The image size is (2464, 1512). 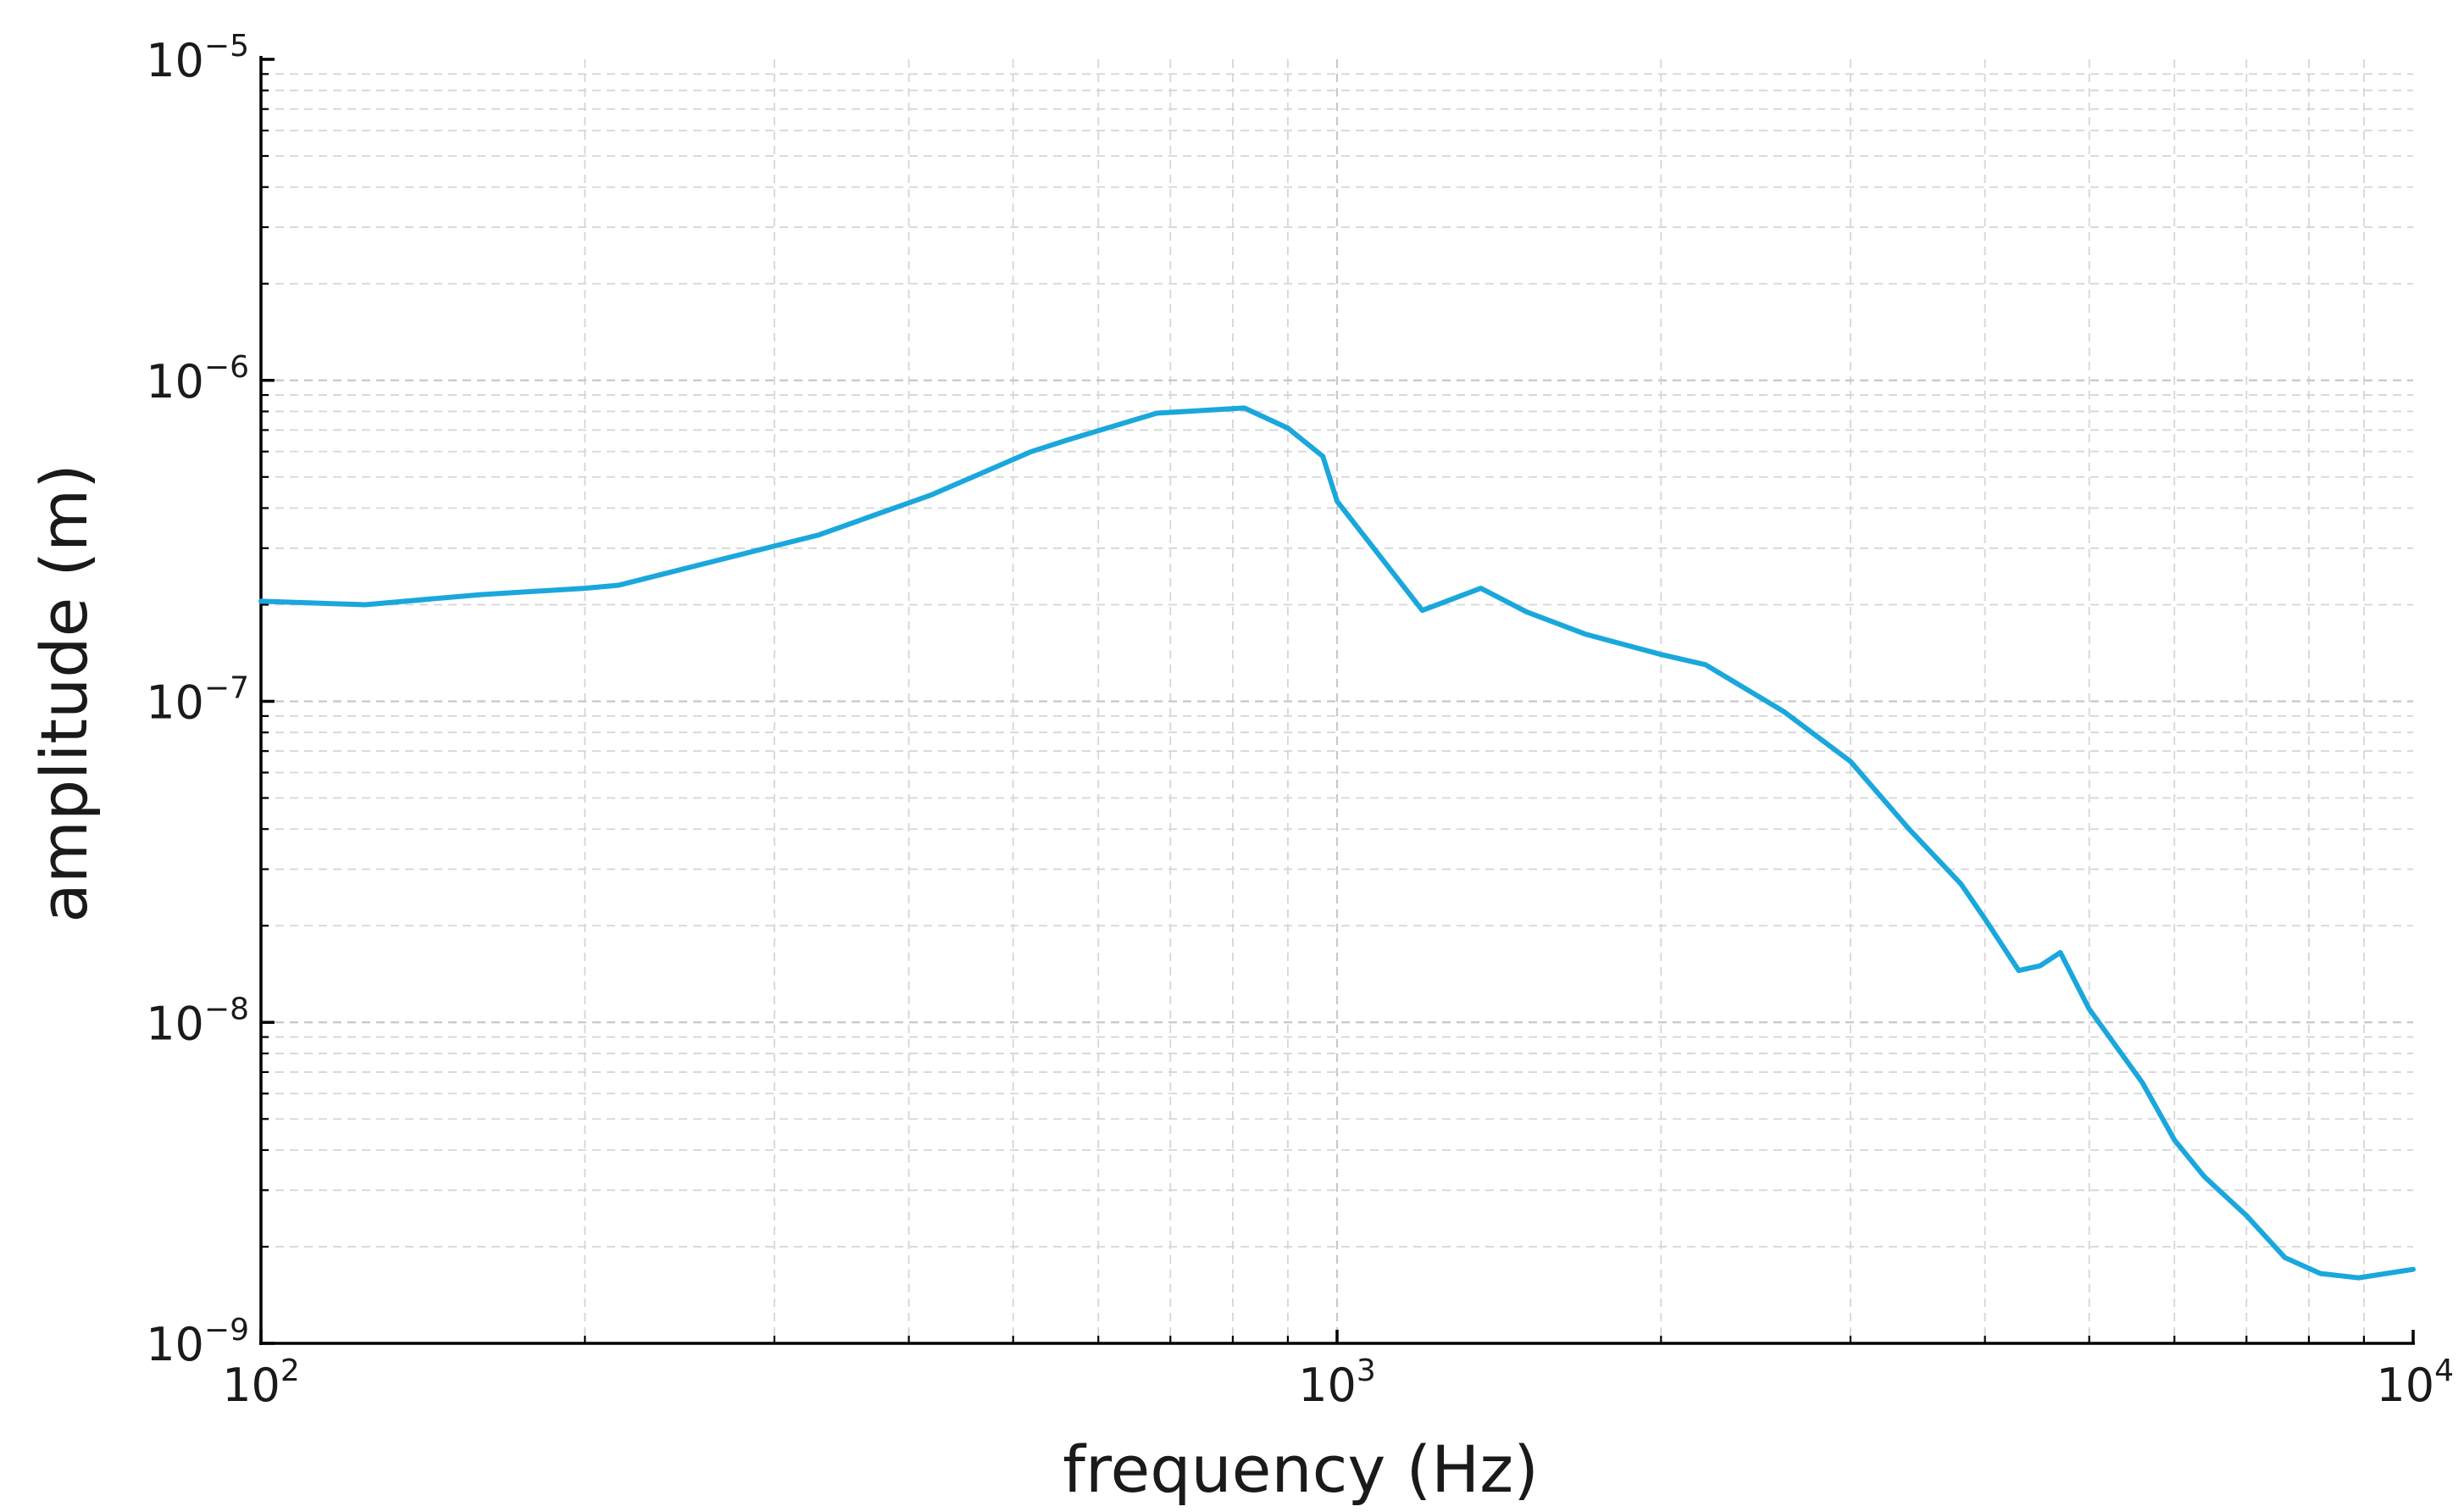 What do you see at coordinates (197, 1342) in the screenshot?
I see `y-tick-label: 10⁻⁹` at bounding box center [197, 1342].